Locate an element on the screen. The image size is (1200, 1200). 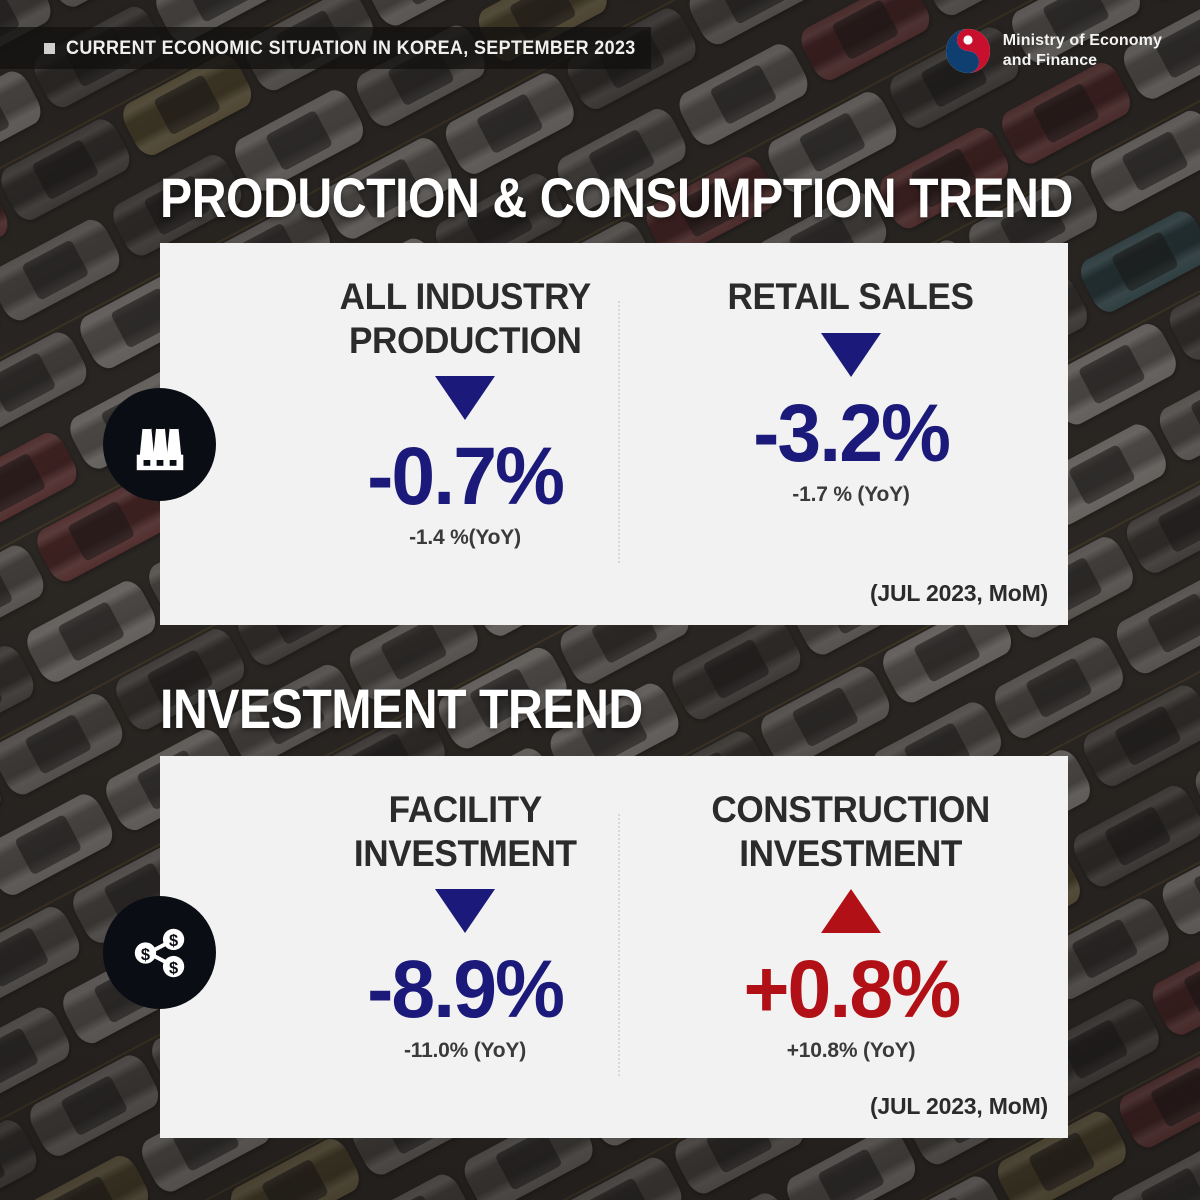
metric-subvalue: -11.0% (YoY) is located at coordinates (465, 1051).